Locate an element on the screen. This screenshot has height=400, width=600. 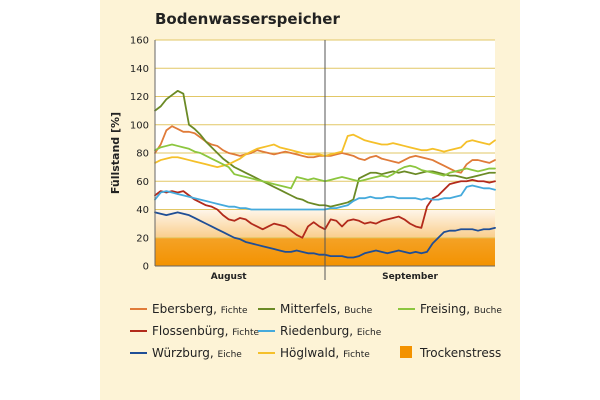
y-tick-label: 80 is located at coordinates (142, 154).